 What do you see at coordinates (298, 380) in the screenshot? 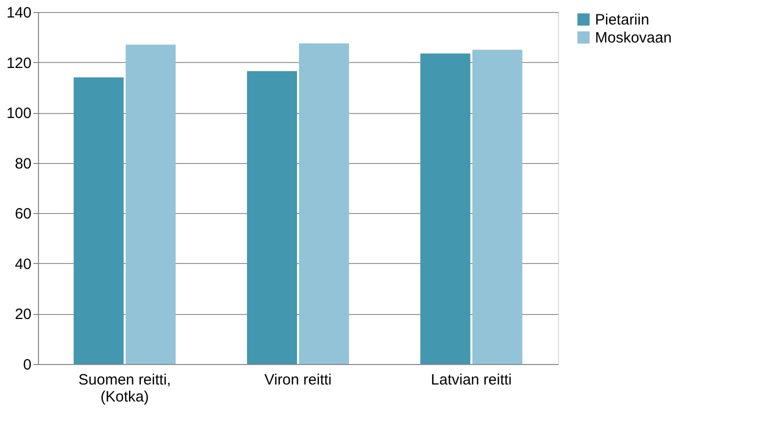
I see `x-tick-label: Viron reitti` at bounding box center [298, 380].